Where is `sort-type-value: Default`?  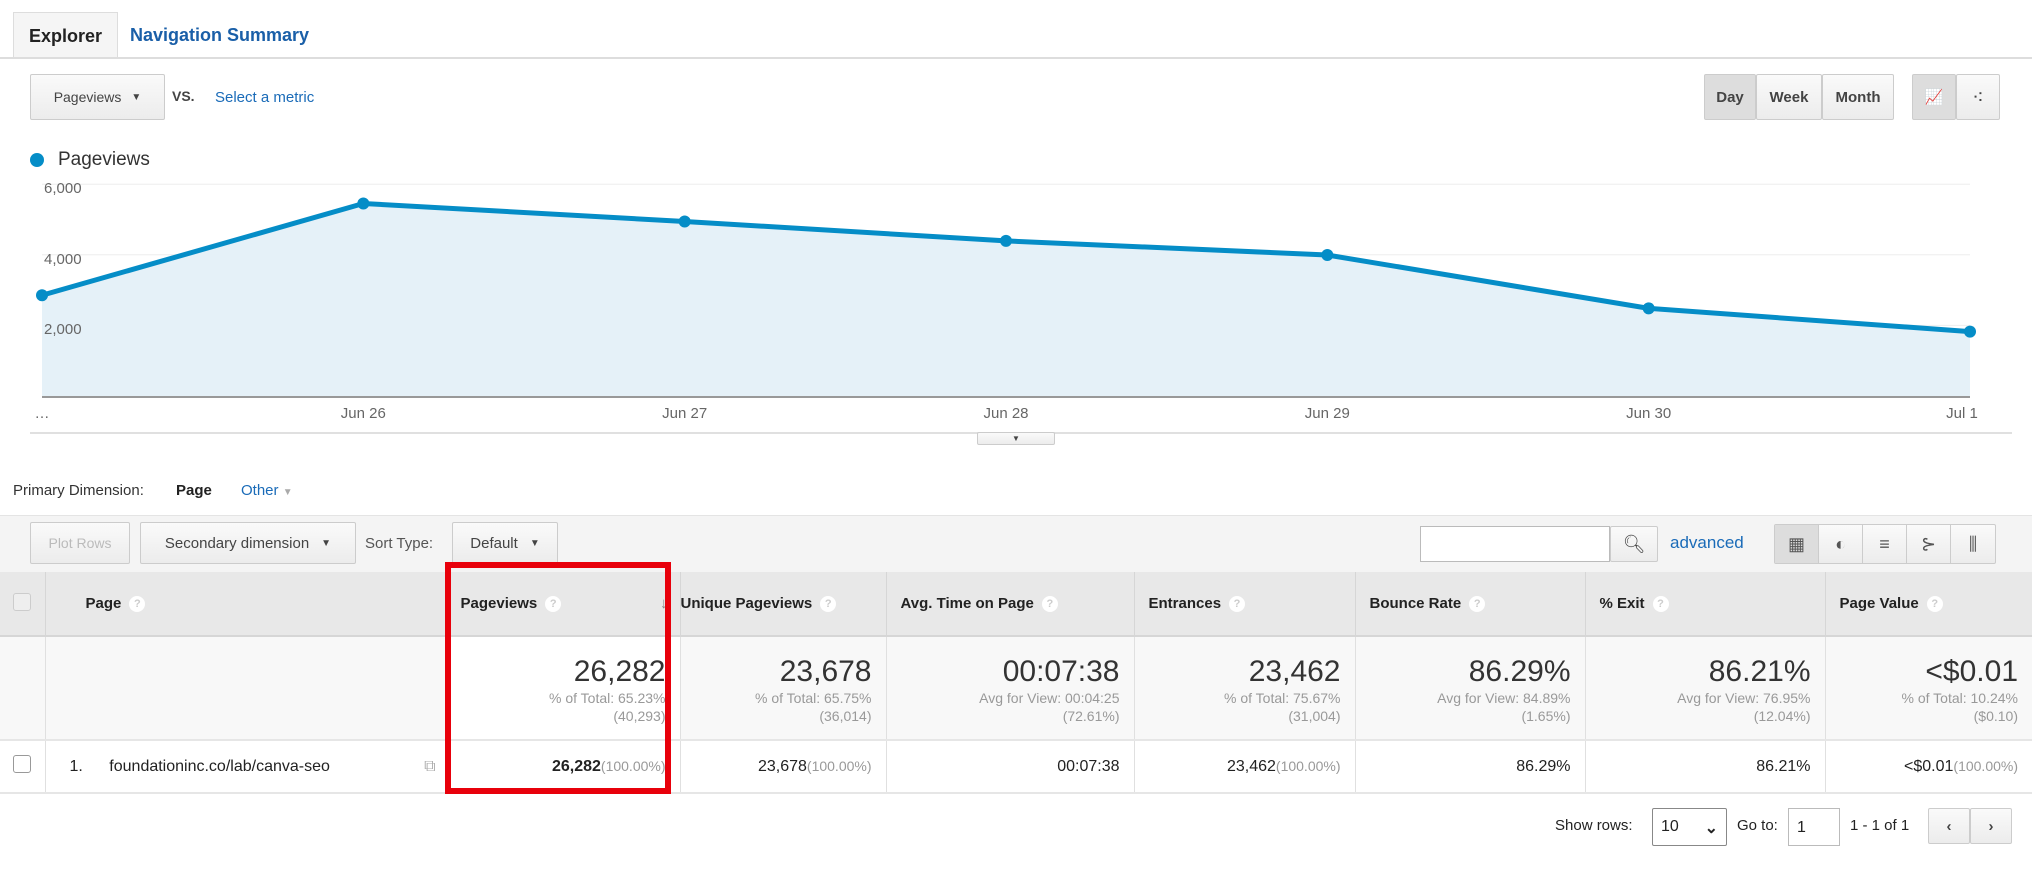
sort-type-value: Default is located at coordinates (494, 543).